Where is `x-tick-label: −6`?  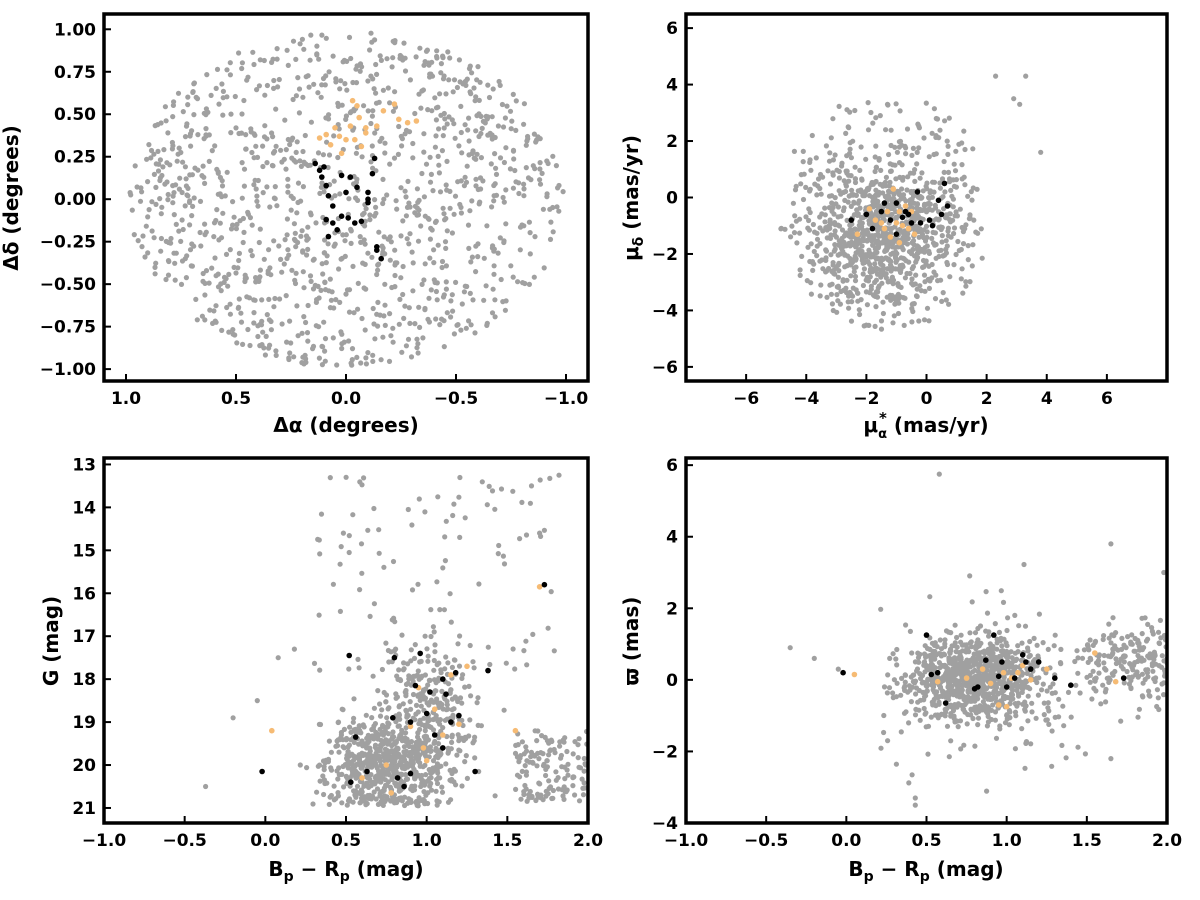
x-tick-label: −6 is located at coordinates (746, 399).